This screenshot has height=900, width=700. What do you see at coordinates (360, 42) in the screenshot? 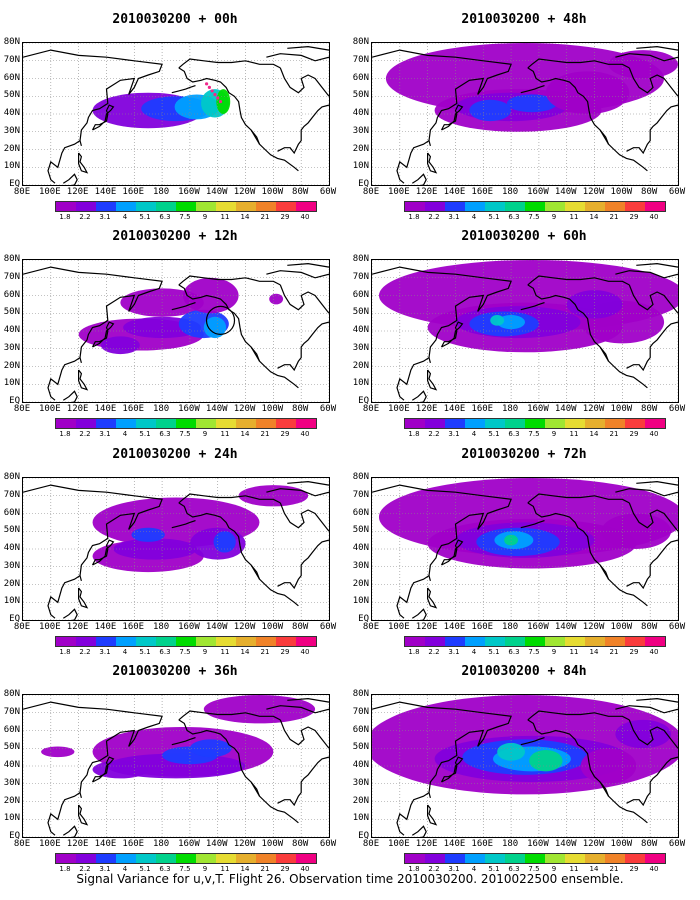
I see `latitude-label: 80N` at bounding box center [360, 42].